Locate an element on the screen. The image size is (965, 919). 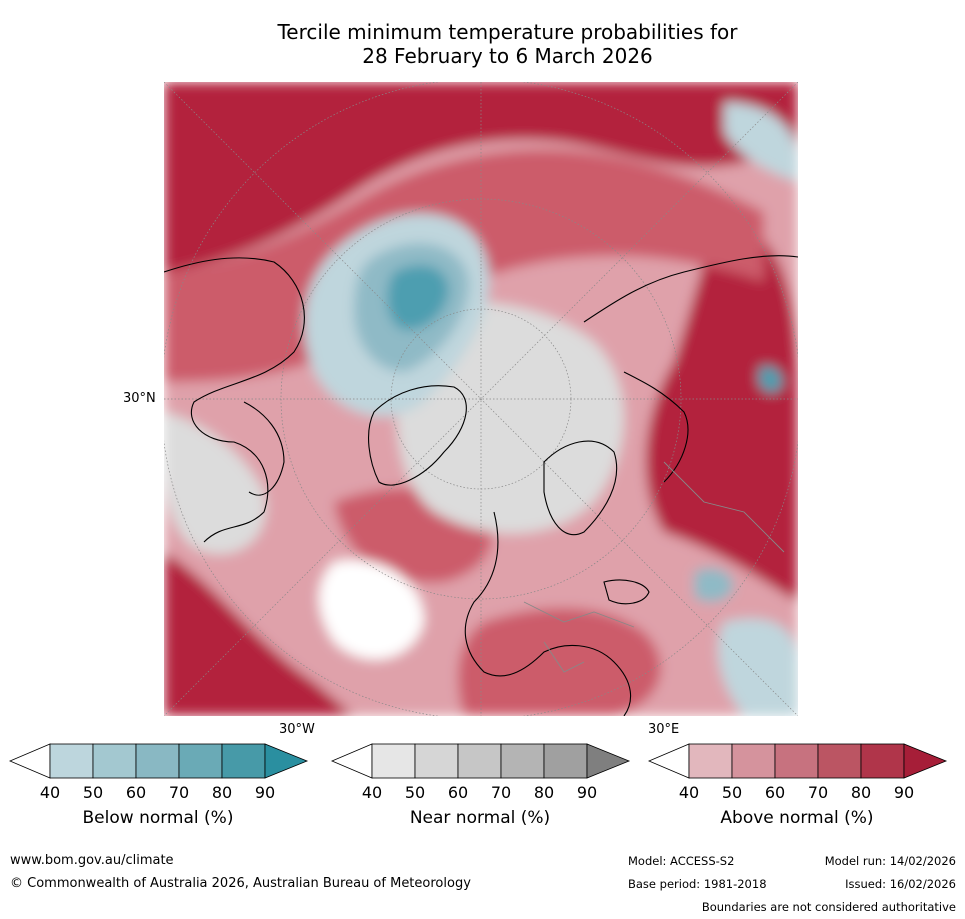
field-below-mid-caspian is located at coordinates (714, 585).